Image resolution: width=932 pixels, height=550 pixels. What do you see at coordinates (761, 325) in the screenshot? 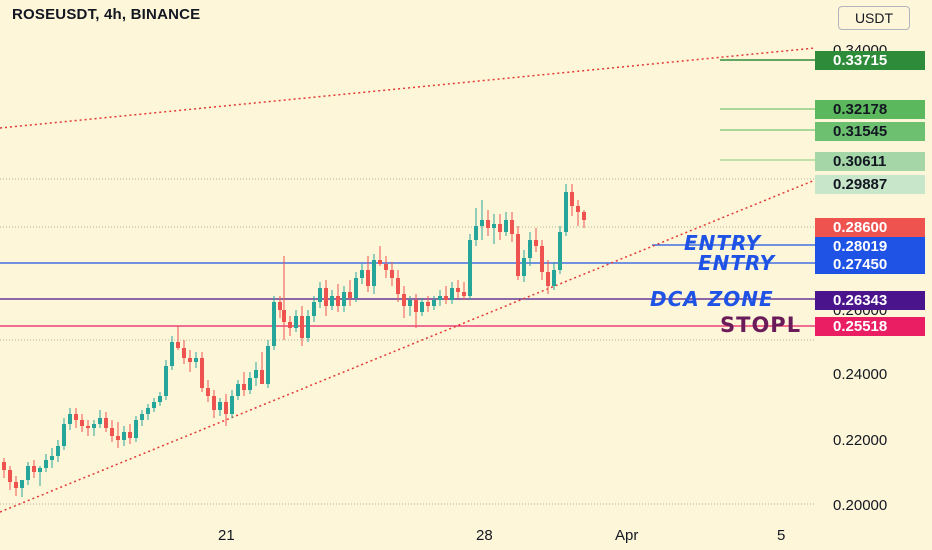
I see `stoploss-label: STOPL` at bounding box center [761, 325].